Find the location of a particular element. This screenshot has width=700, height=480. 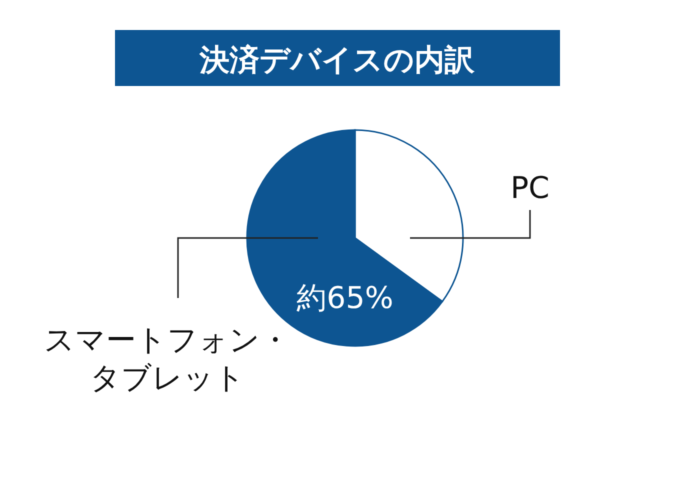

data-label: 約65% is located at coordinates (345, 298).